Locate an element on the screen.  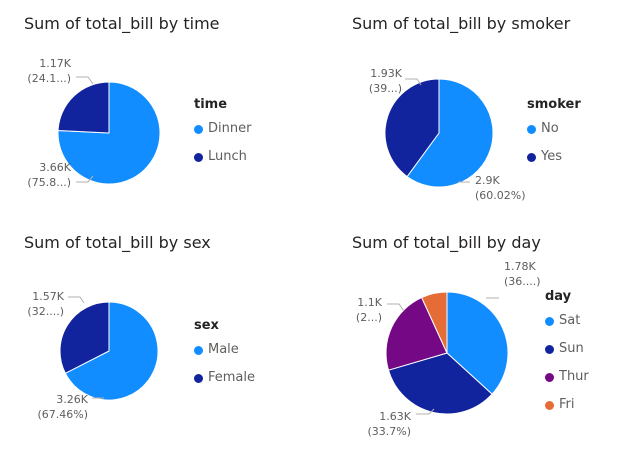
chart-time-legend-item-lunch: Lunch is located at coordinates (222, 163).